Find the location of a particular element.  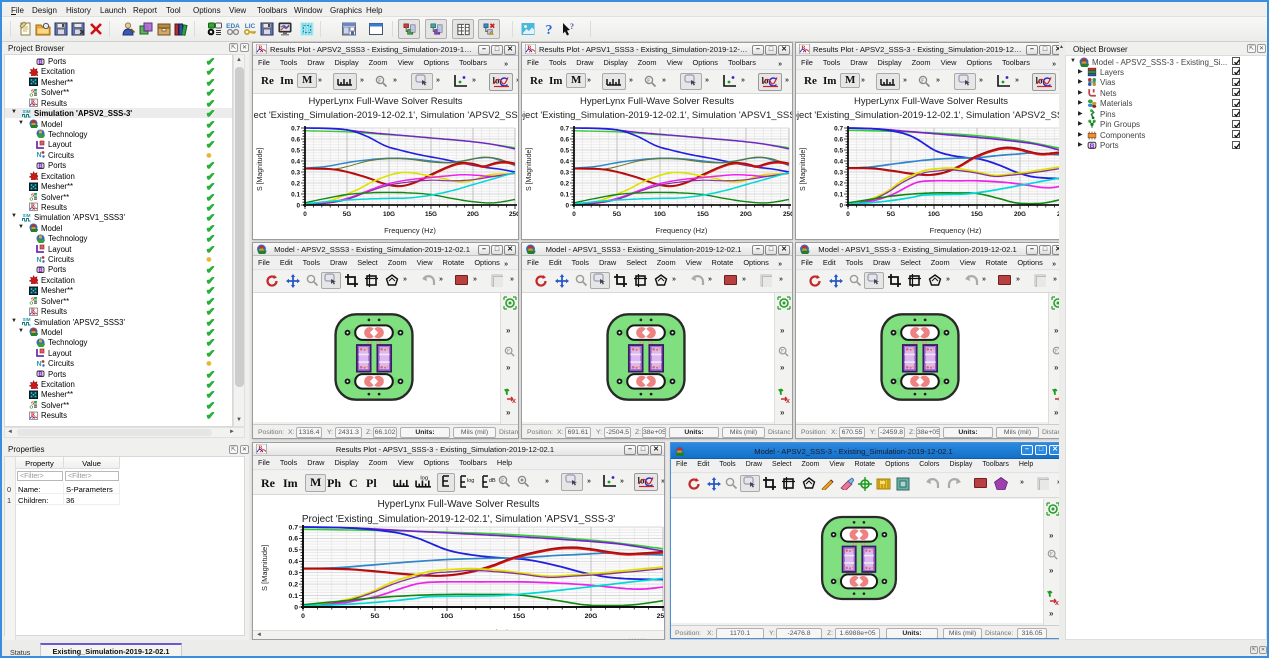

svg-text: dB is located at coordinates (492, 481).